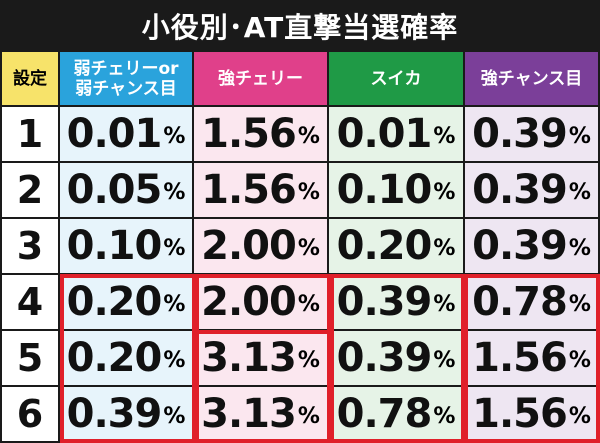 The image size is (600, 443). I want to click on setting-number: 2, so click(30, 191).